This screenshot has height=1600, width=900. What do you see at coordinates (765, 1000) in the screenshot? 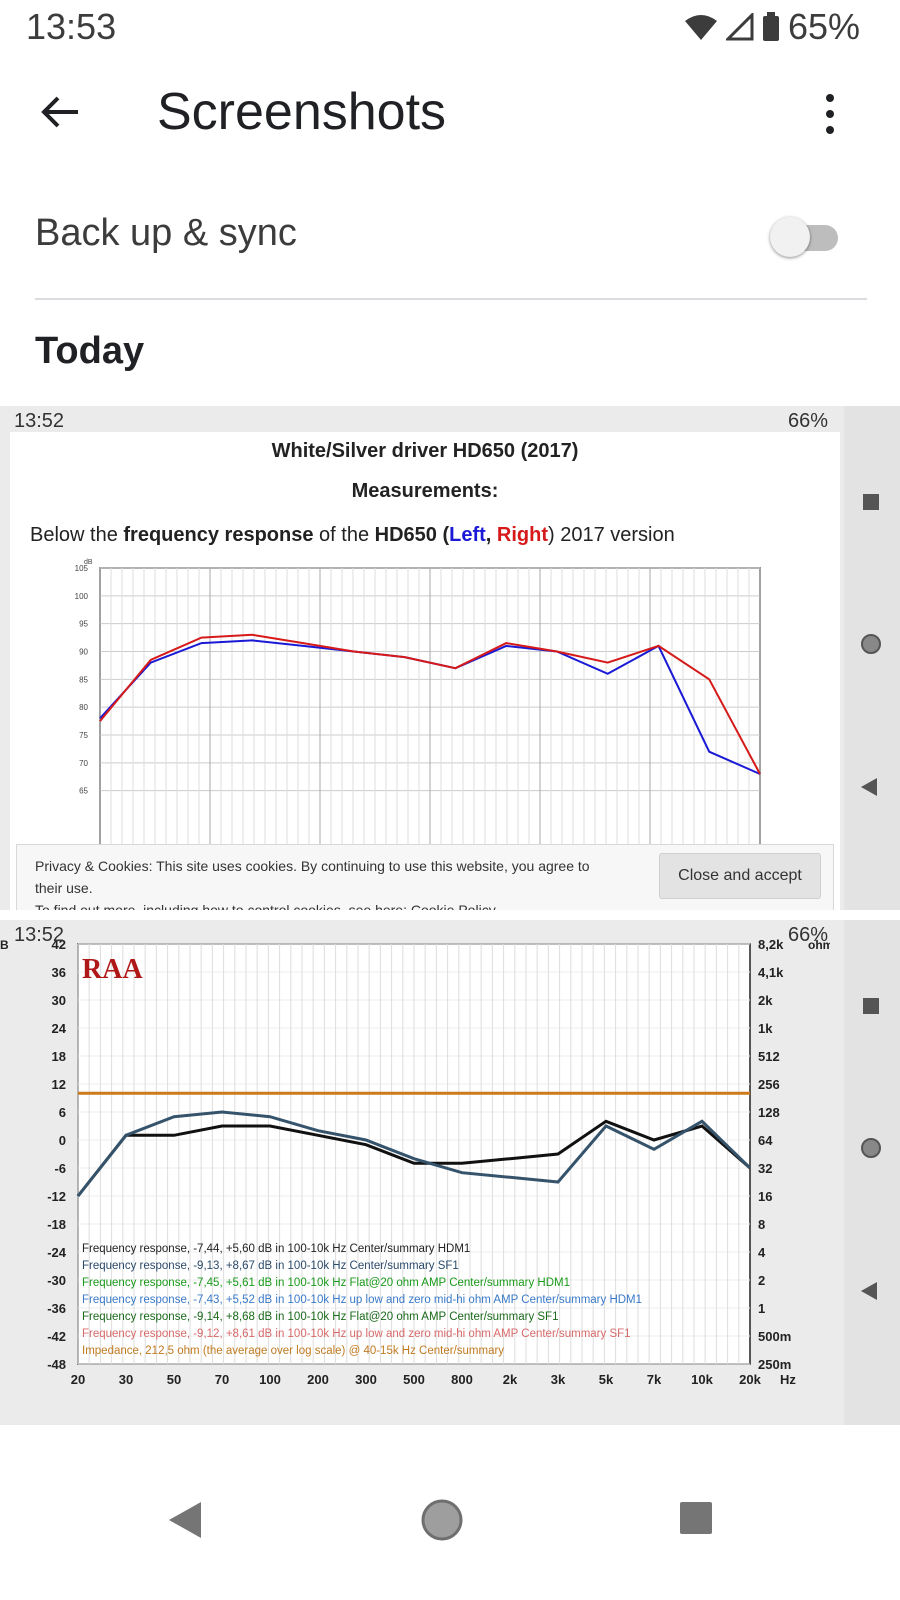
I see `y-right-tick-label: 2k` at bounding box center [765, 1000].